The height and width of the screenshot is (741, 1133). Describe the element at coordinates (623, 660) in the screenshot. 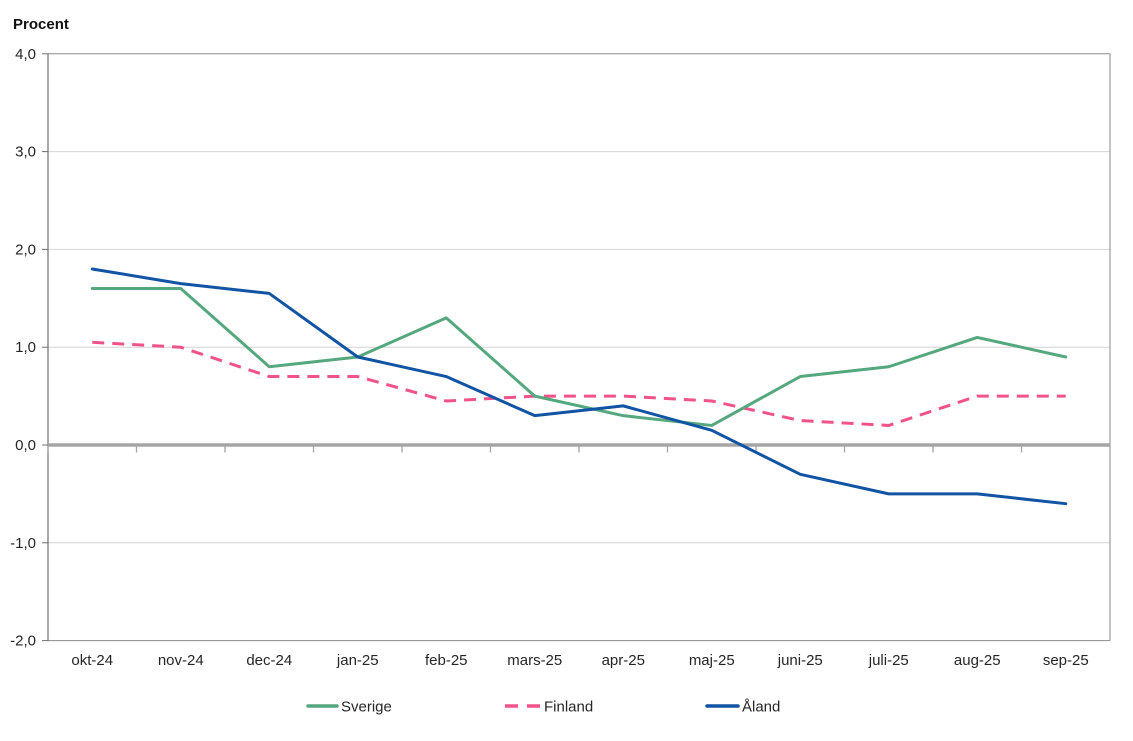

I see `x-tick-label: apr-25` at that location.